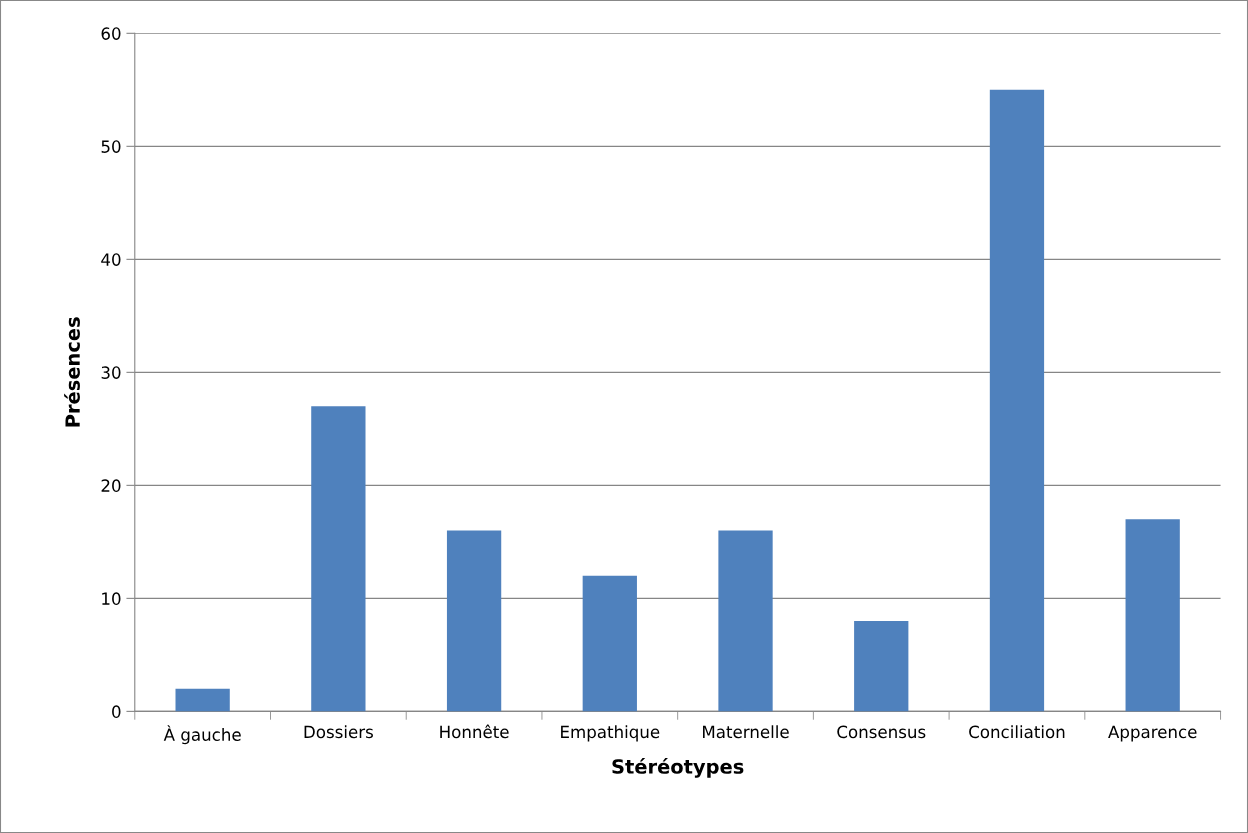 This screenshot has height=833, width=1248. I want to click on y-tick-label: 30, so click(111, 372).